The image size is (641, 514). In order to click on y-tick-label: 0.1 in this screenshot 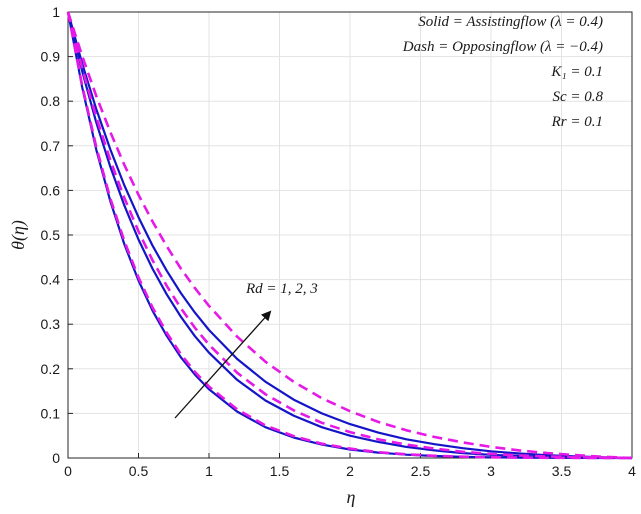, I will do `click(51, 413)`.